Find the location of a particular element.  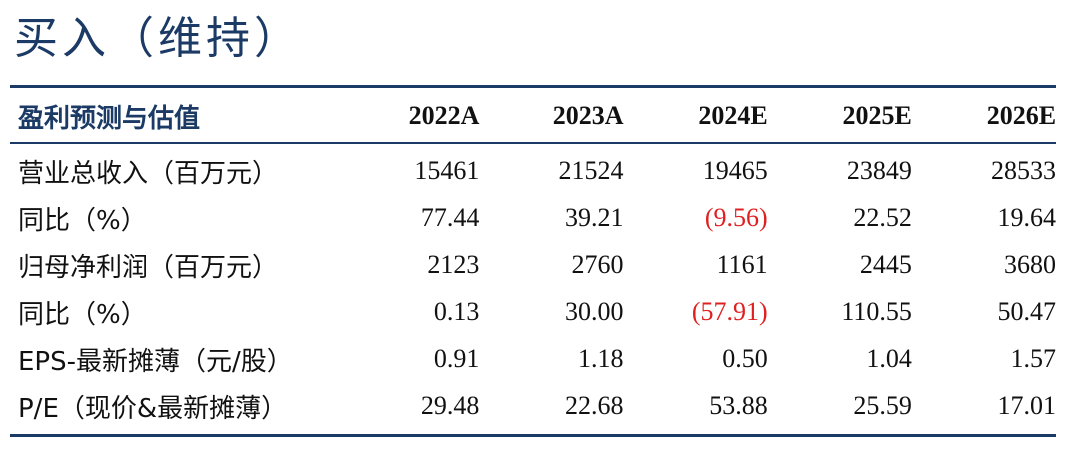

value-cell: 17.01 is located at coordinates (1027, 405).